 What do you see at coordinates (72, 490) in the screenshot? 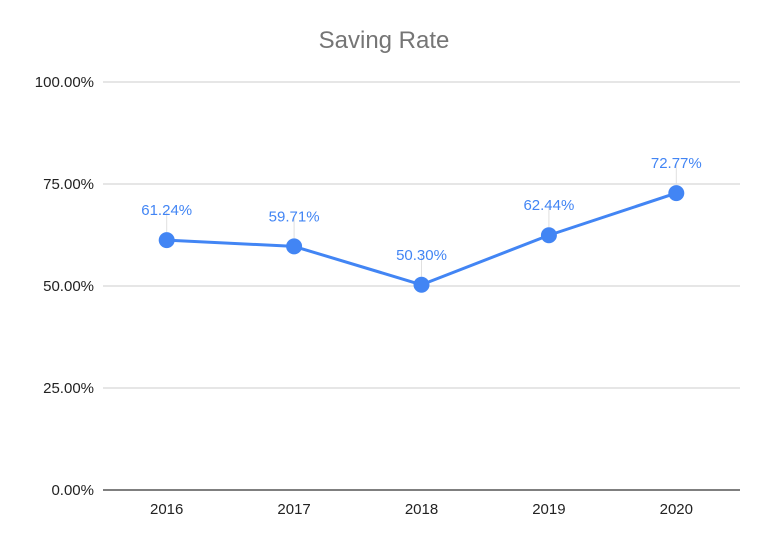
I see `y-tick-label: 0.00%` at bounding box center [72, 490].